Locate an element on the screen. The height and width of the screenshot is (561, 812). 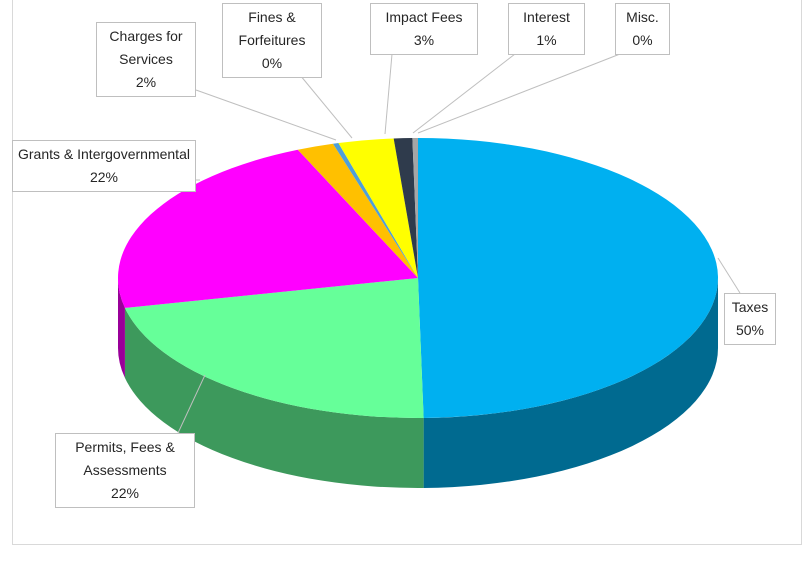
label-name: Charges for Services is located at coordinates (146, 47).